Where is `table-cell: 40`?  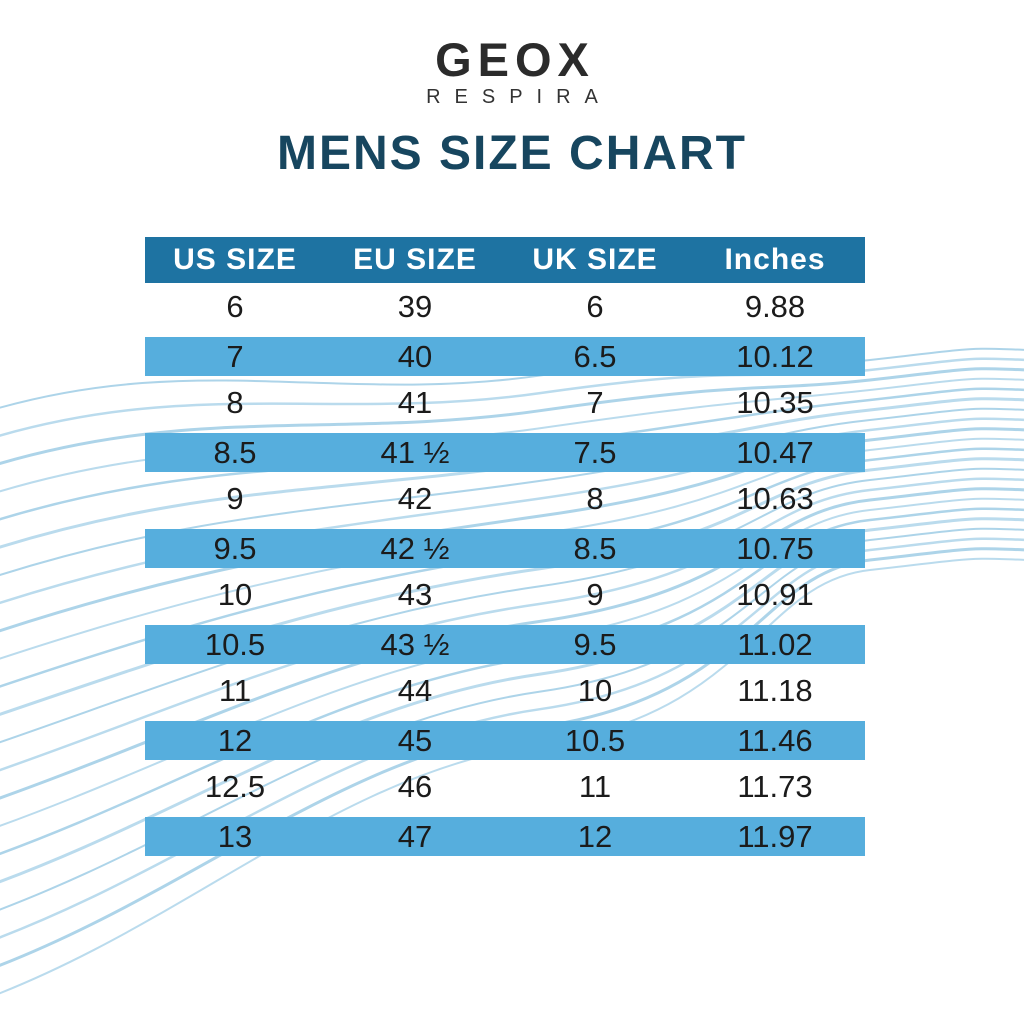
table-cell: 40 is located at coordinates (415, 355).